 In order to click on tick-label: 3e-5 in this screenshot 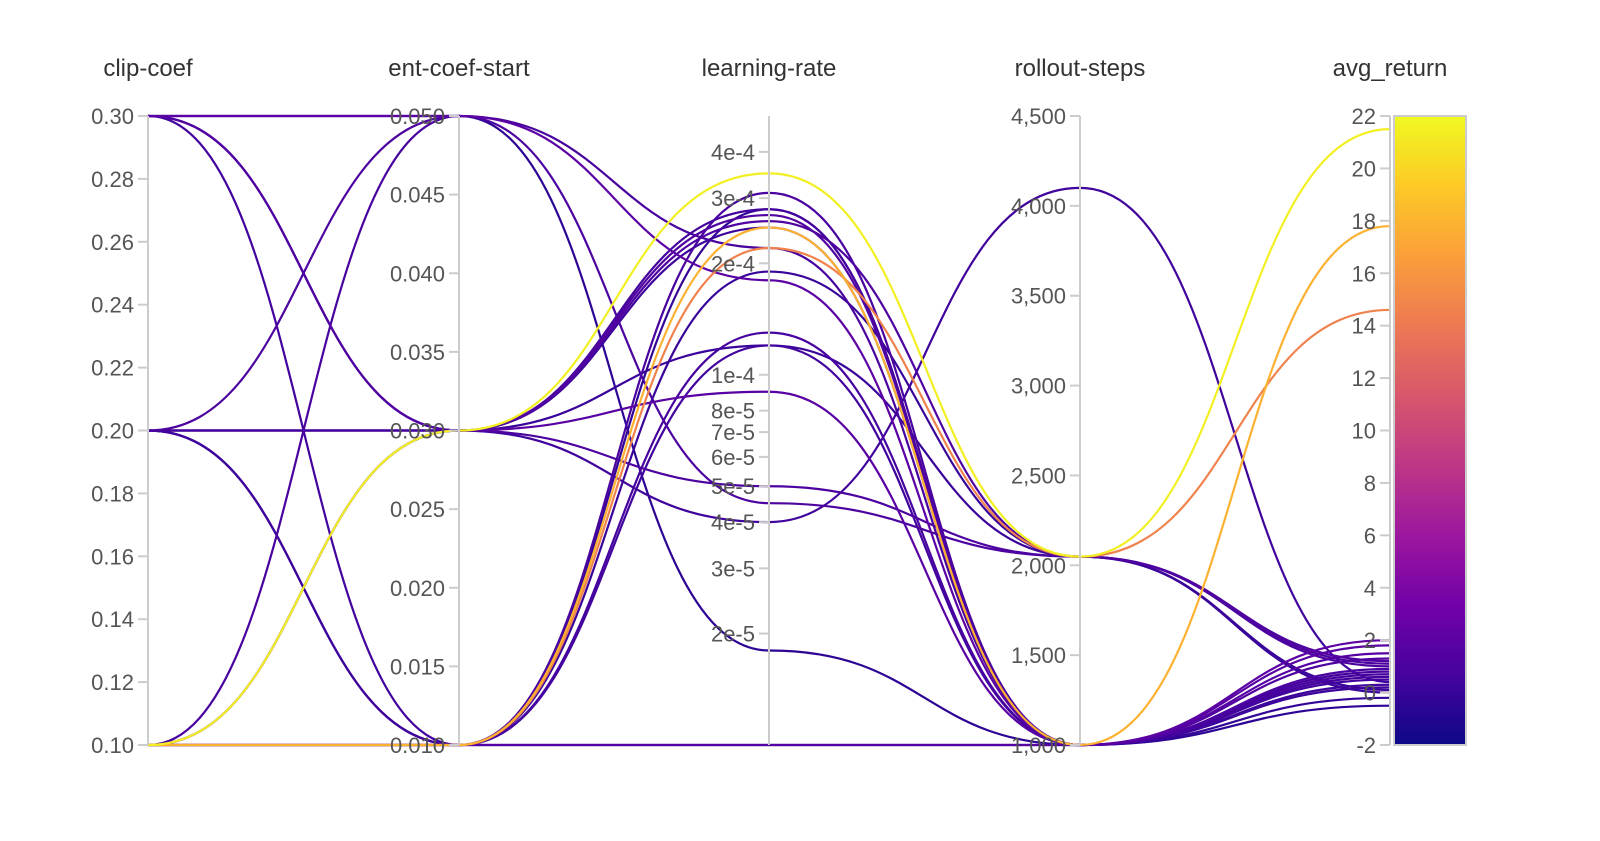, I will do `click(733, 568)`.